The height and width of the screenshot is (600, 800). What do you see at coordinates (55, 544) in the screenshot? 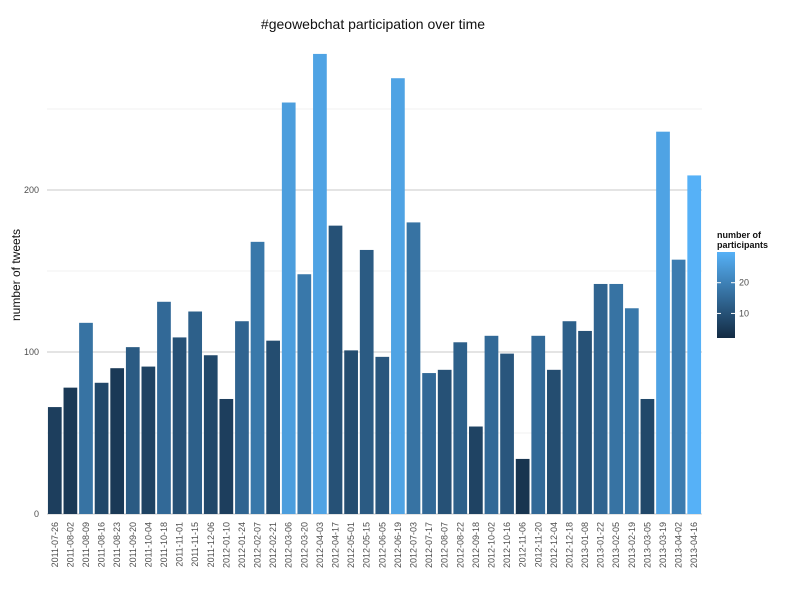
I see `x-tick-label: 2011-07-26` at bounding box center [55, 544].